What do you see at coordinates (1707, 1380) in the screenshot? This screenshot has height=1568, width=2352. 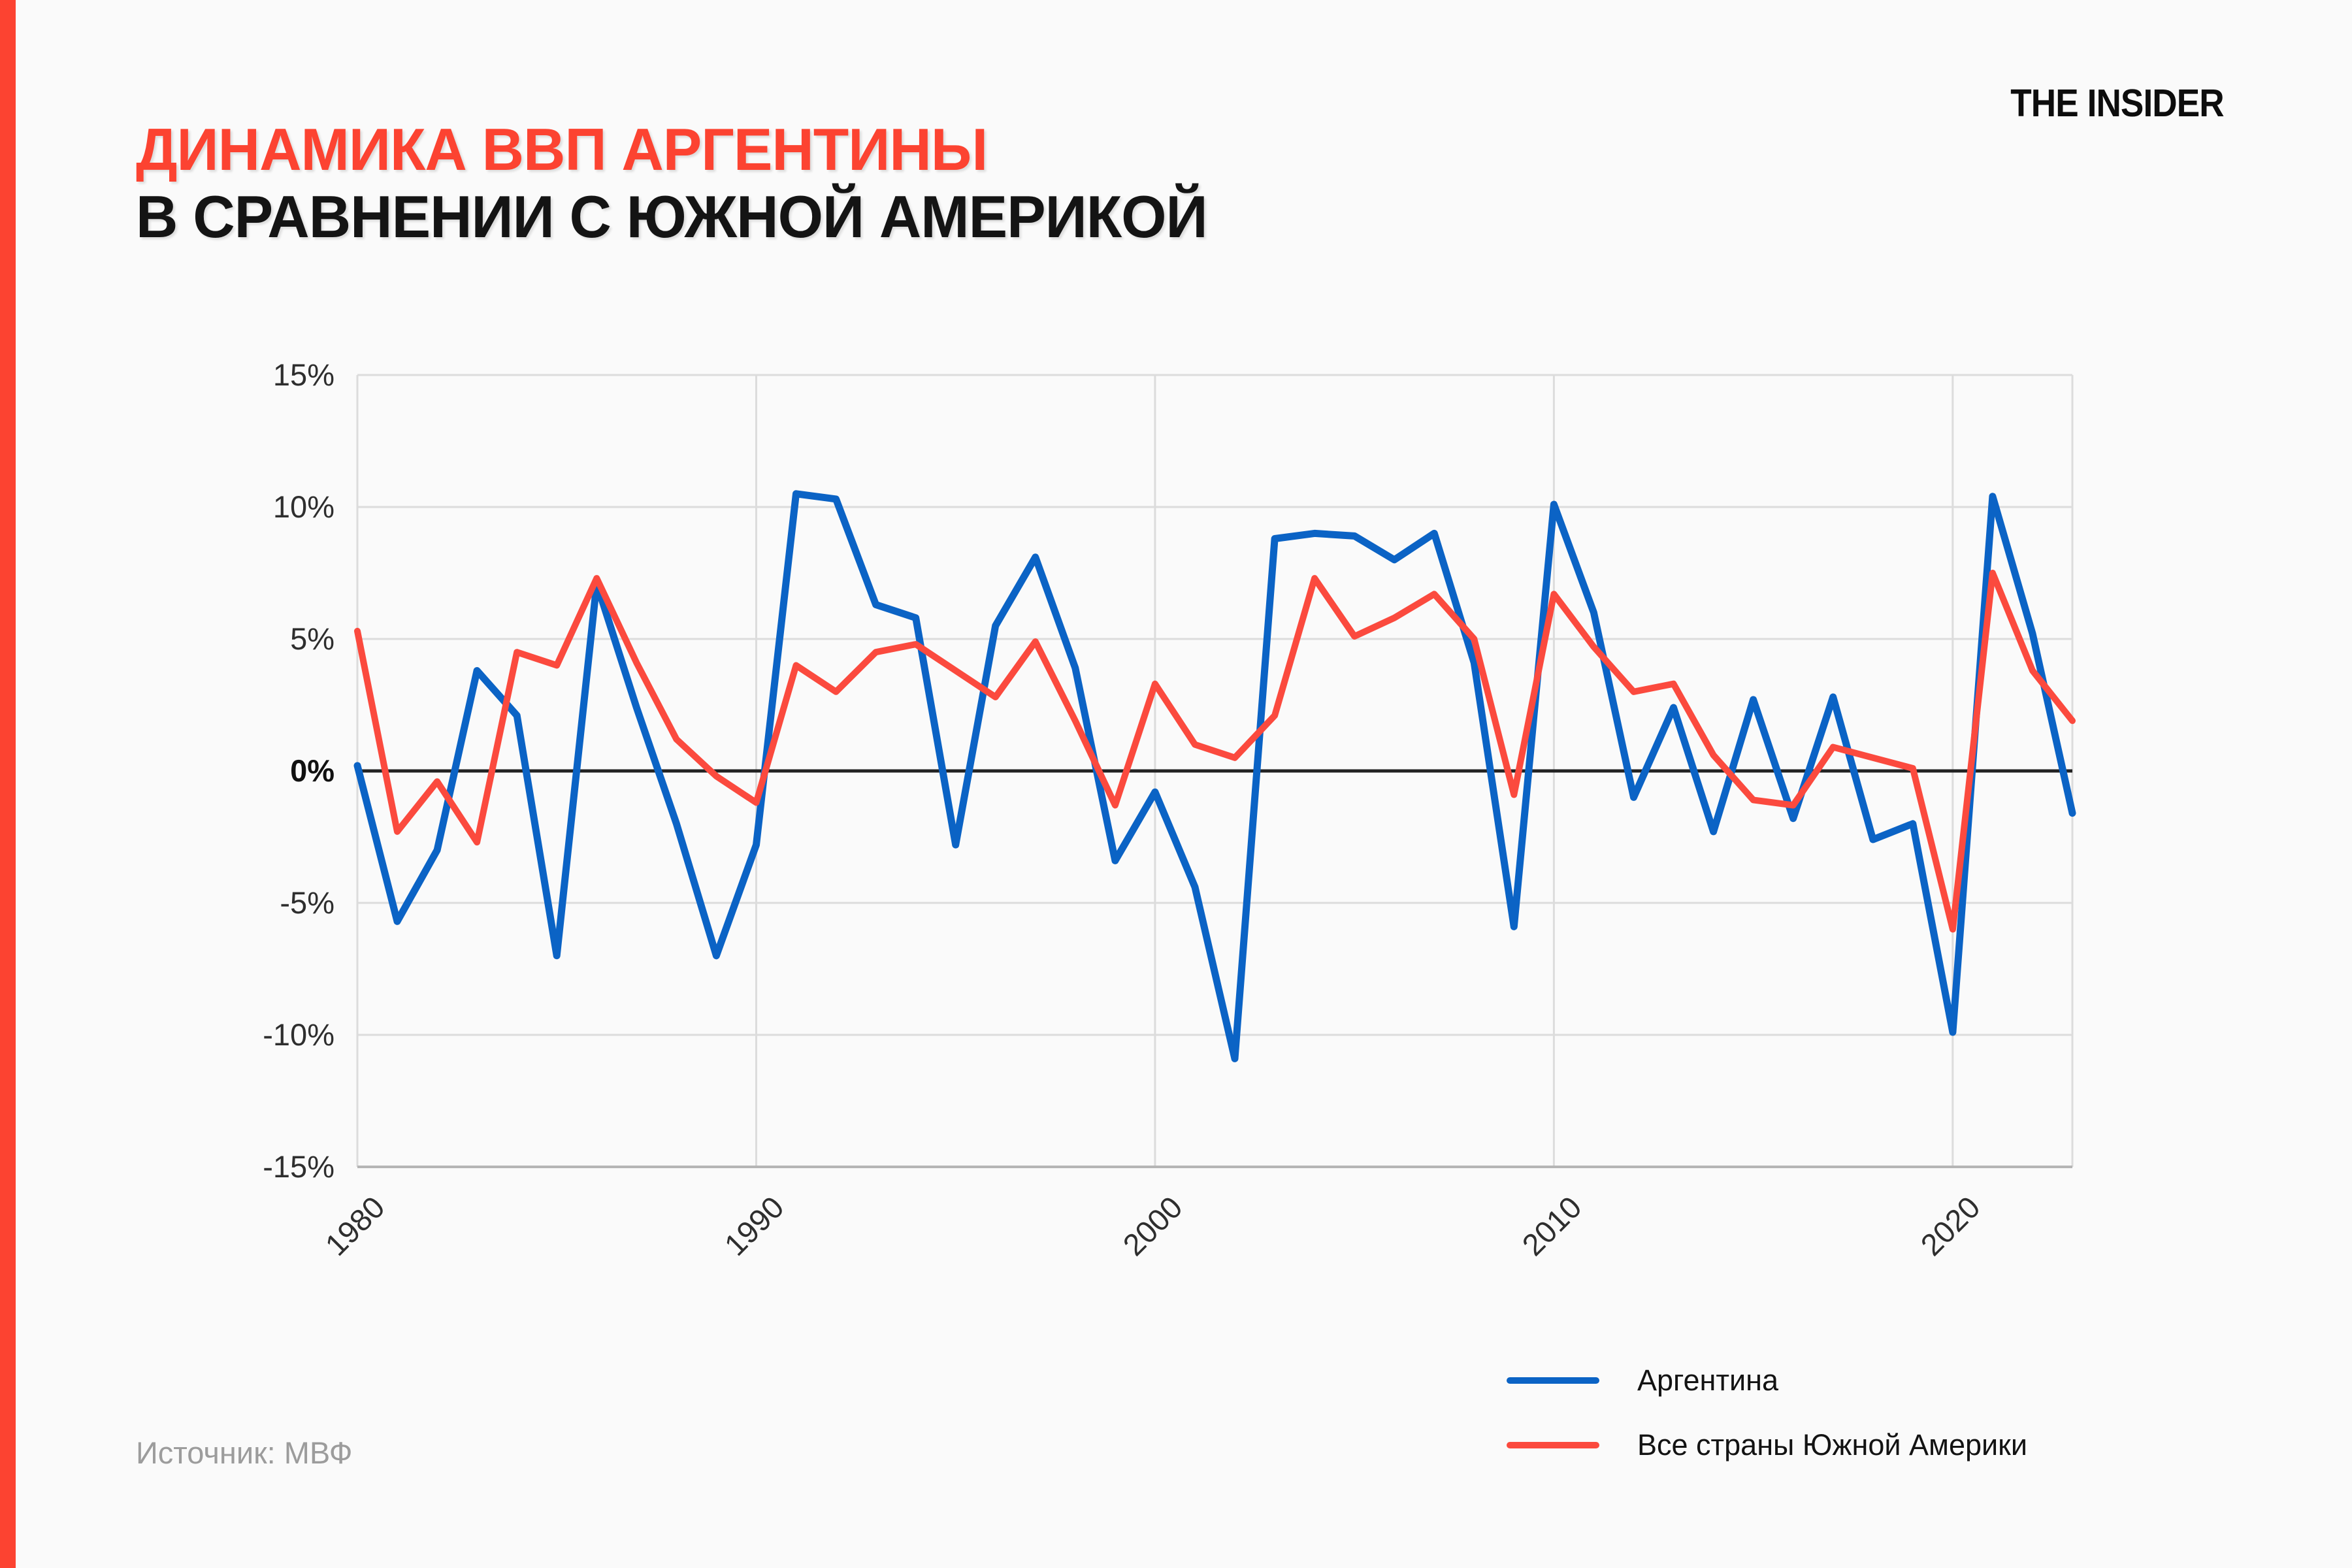 I see `legend-label: Аргентина` at bounding box center [1707, 1380].